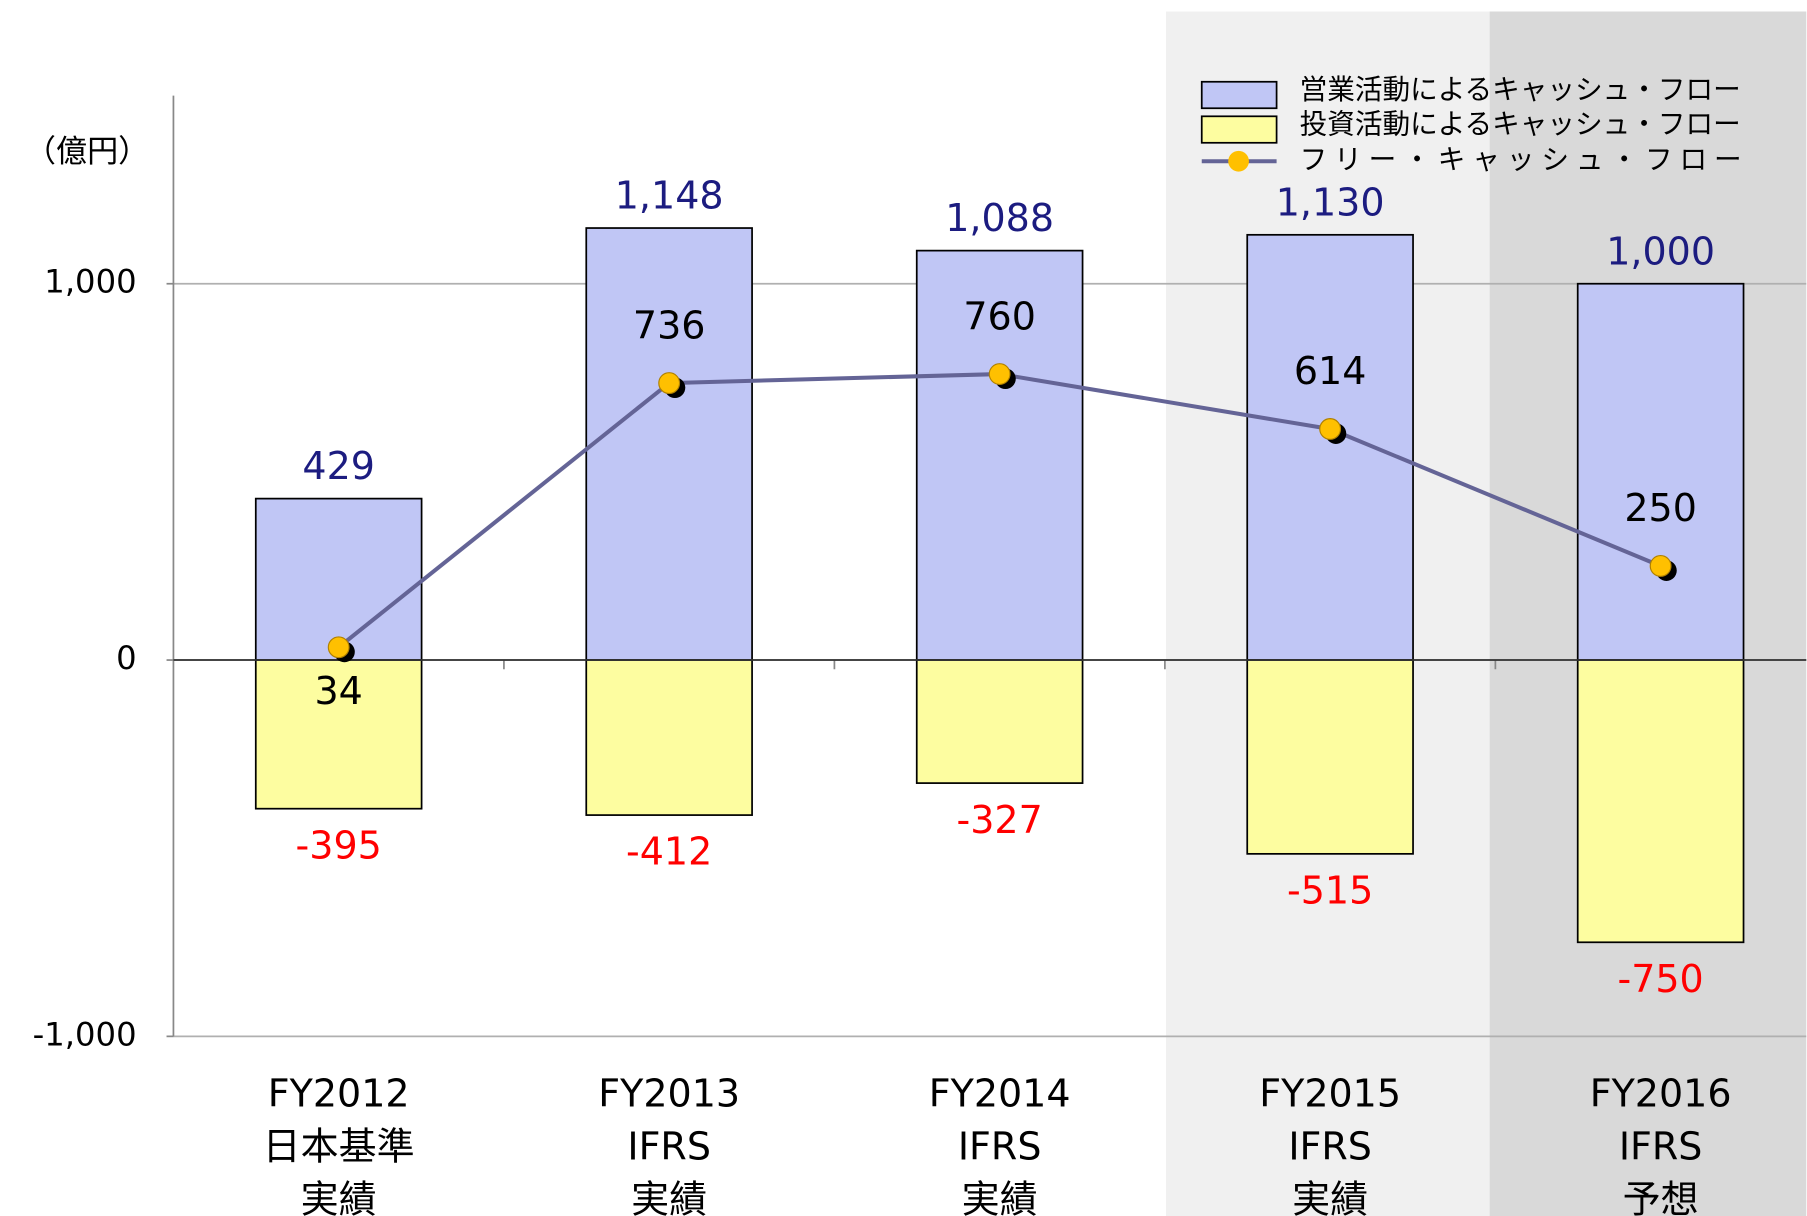 The image size is (1807, 1216). What do you see at coordinates (669, 1094) in the screenshot?
I see `x-tick-label: FY2013` at bounding box center [669, 1094].